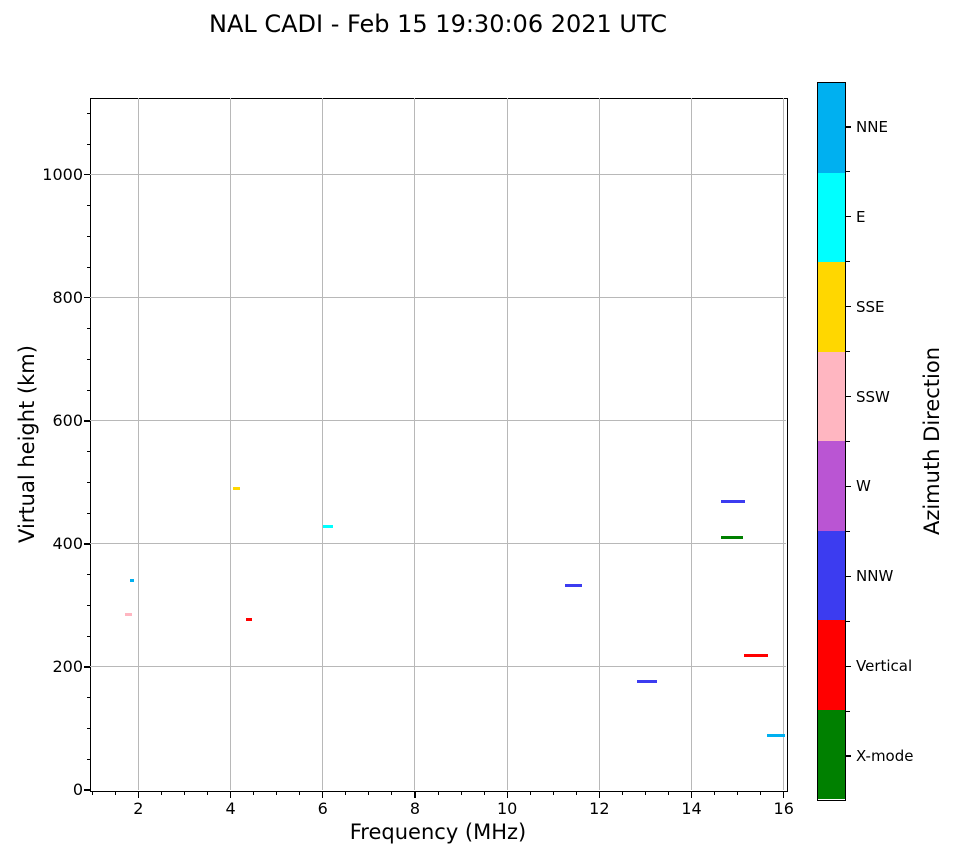  I want to click on y-tick-label: 600, so click(67, 420).